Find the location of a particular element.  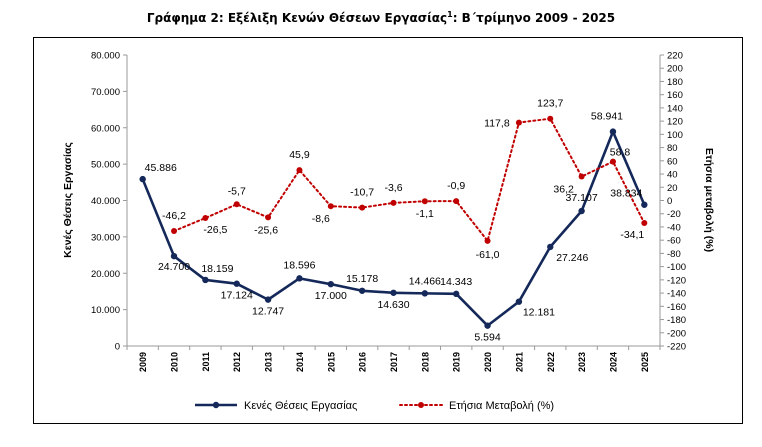

y2-tick-label: -140 is located at coordinates (676, 294).